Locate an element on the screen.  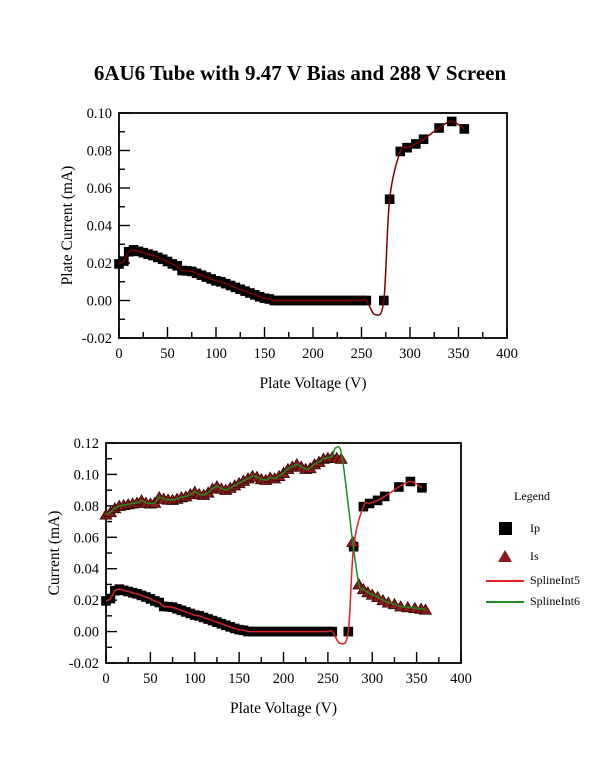
legend-label-splineint5: SplineInt5 is located at coordinates (555, 580).